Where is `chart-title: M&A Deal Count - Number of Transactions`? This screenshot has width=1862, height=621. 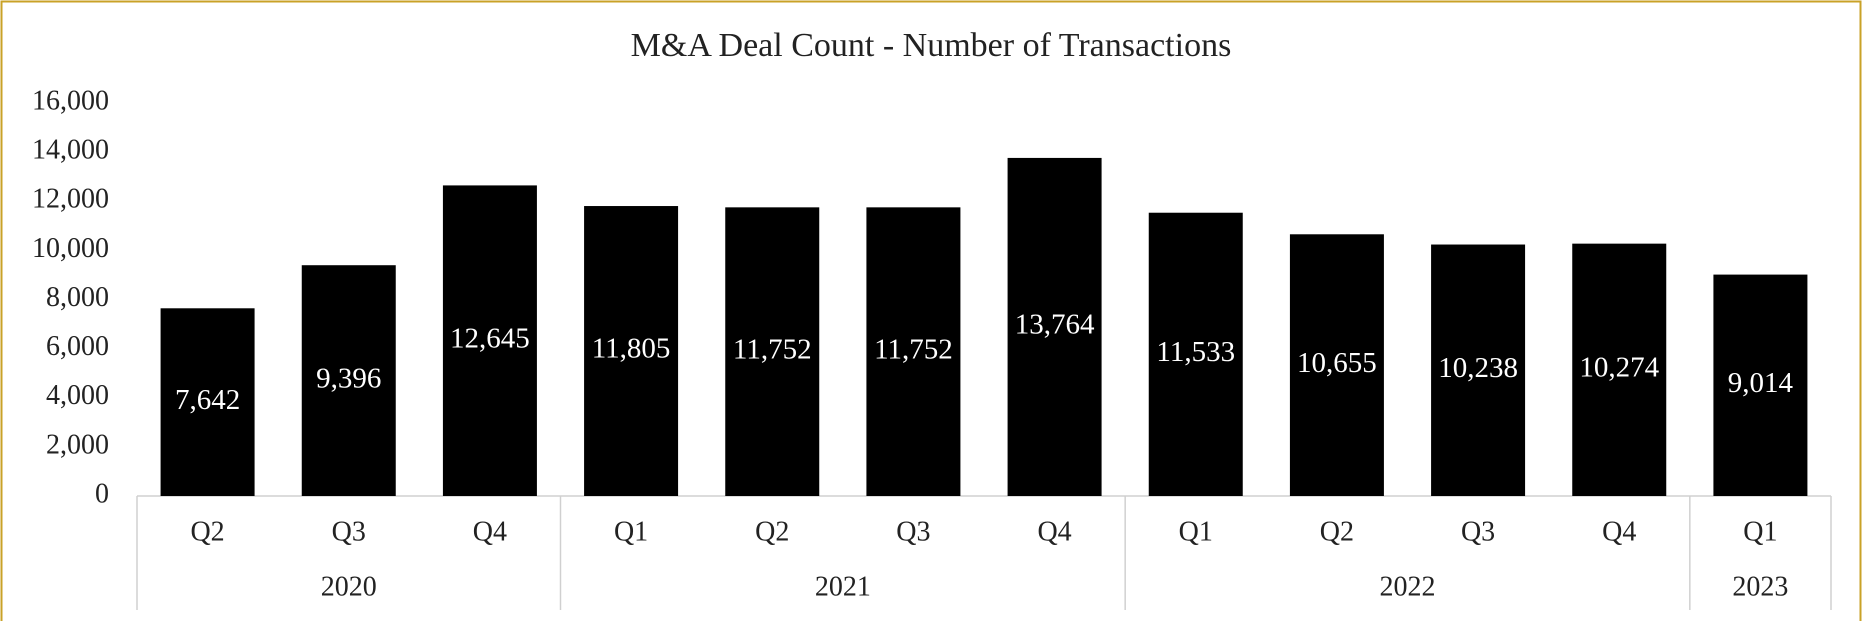
chart-title: M&A Deal Count - Number of Transactions is located at coordinates (931, 45).